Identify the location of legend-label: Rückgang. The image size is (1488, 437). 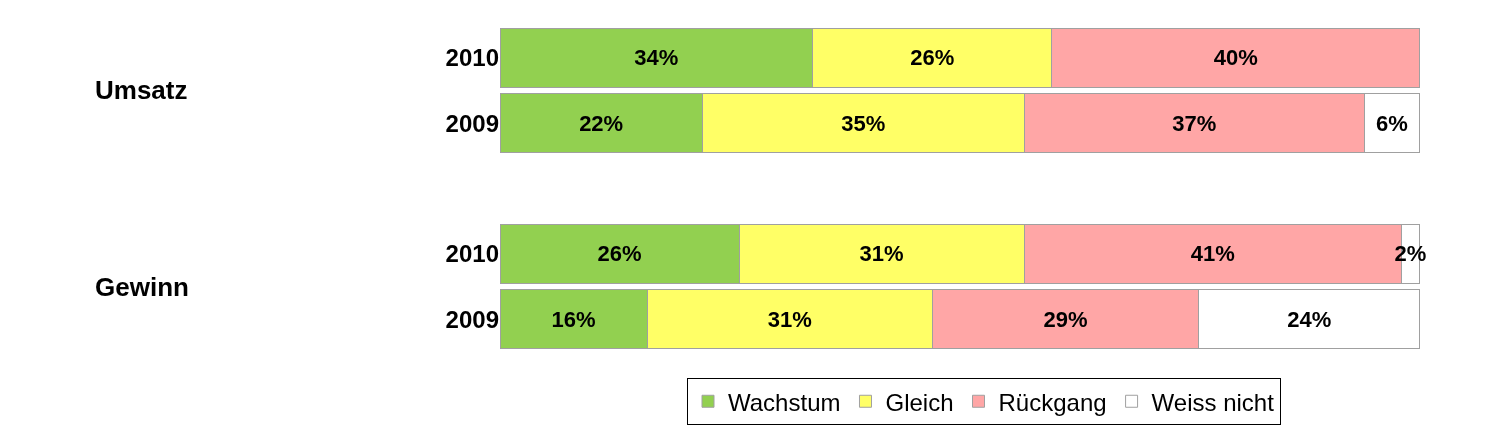
(1052, 402).